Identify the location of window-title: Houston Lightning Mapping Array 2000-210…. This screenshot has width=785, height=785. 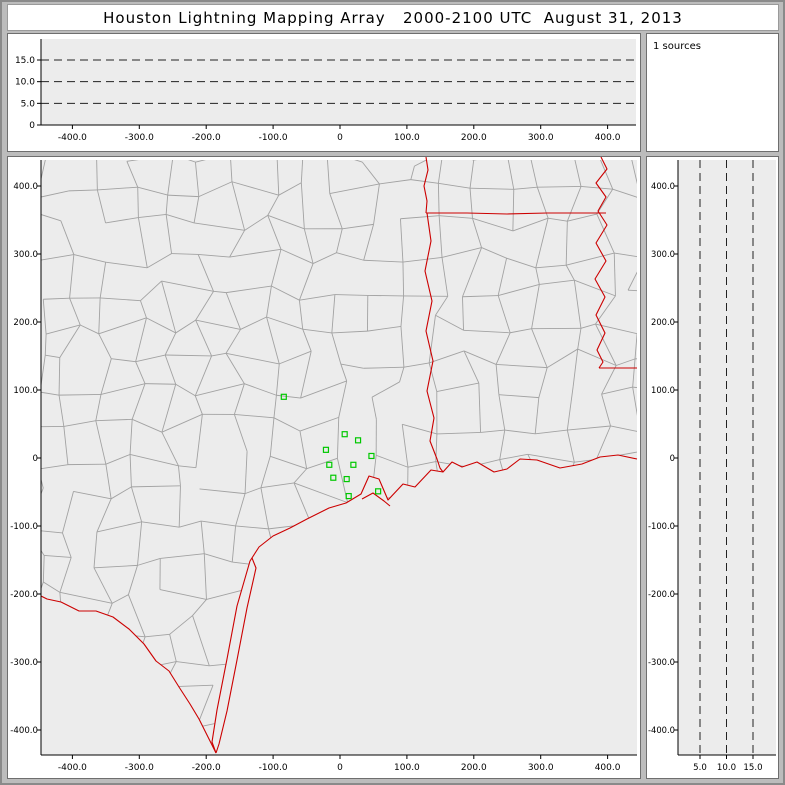
(393, 17).